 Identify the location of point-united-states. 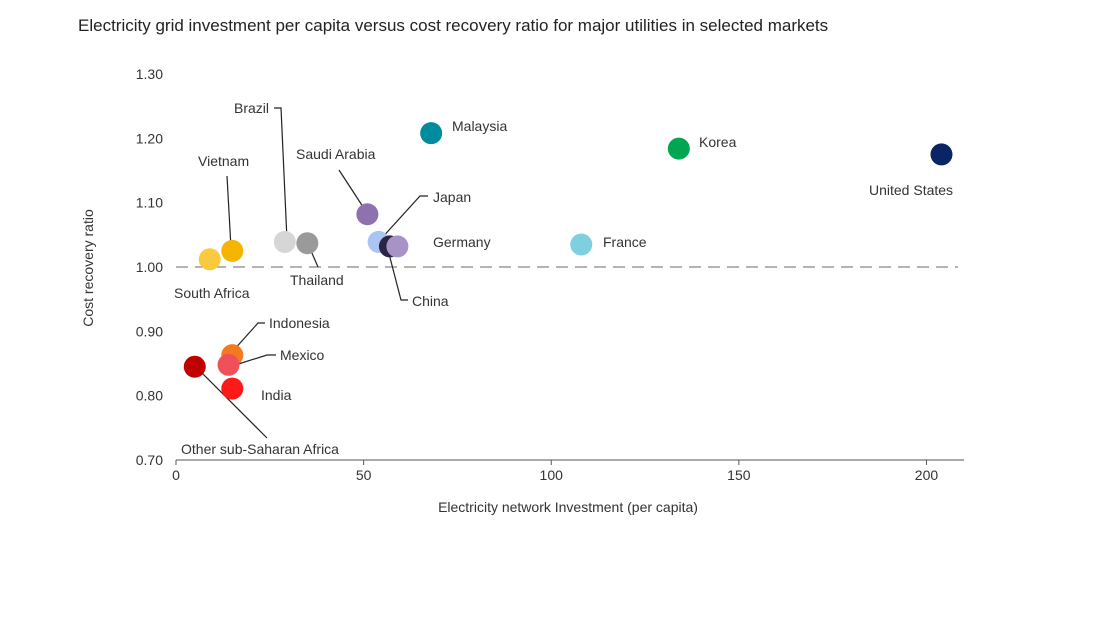
(941, 154).